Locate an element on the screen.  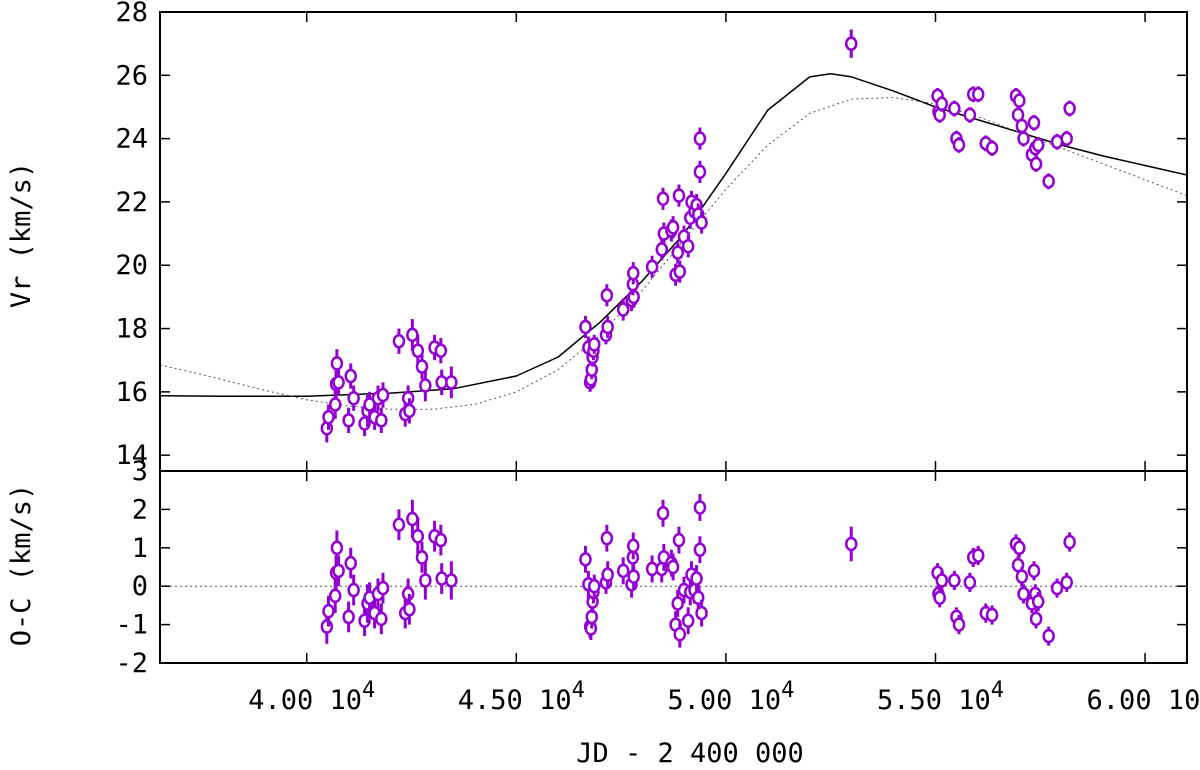
y-tick-label: 22 is located at coordinates (131, 202).